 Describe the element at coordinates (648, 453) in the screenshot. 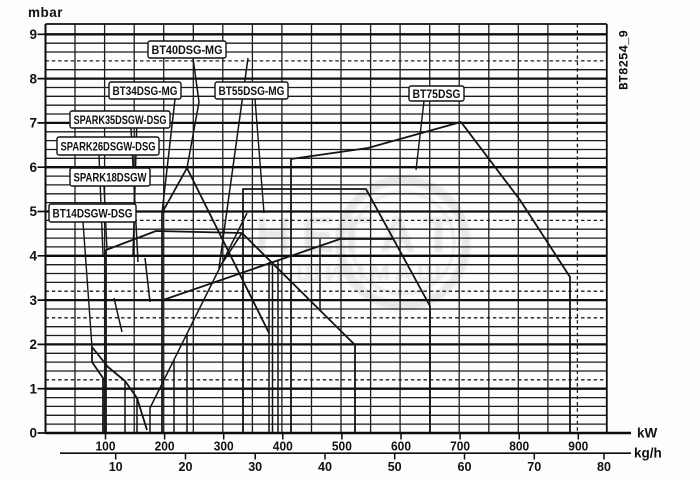

I see `svg-text: kg/h` at that location.